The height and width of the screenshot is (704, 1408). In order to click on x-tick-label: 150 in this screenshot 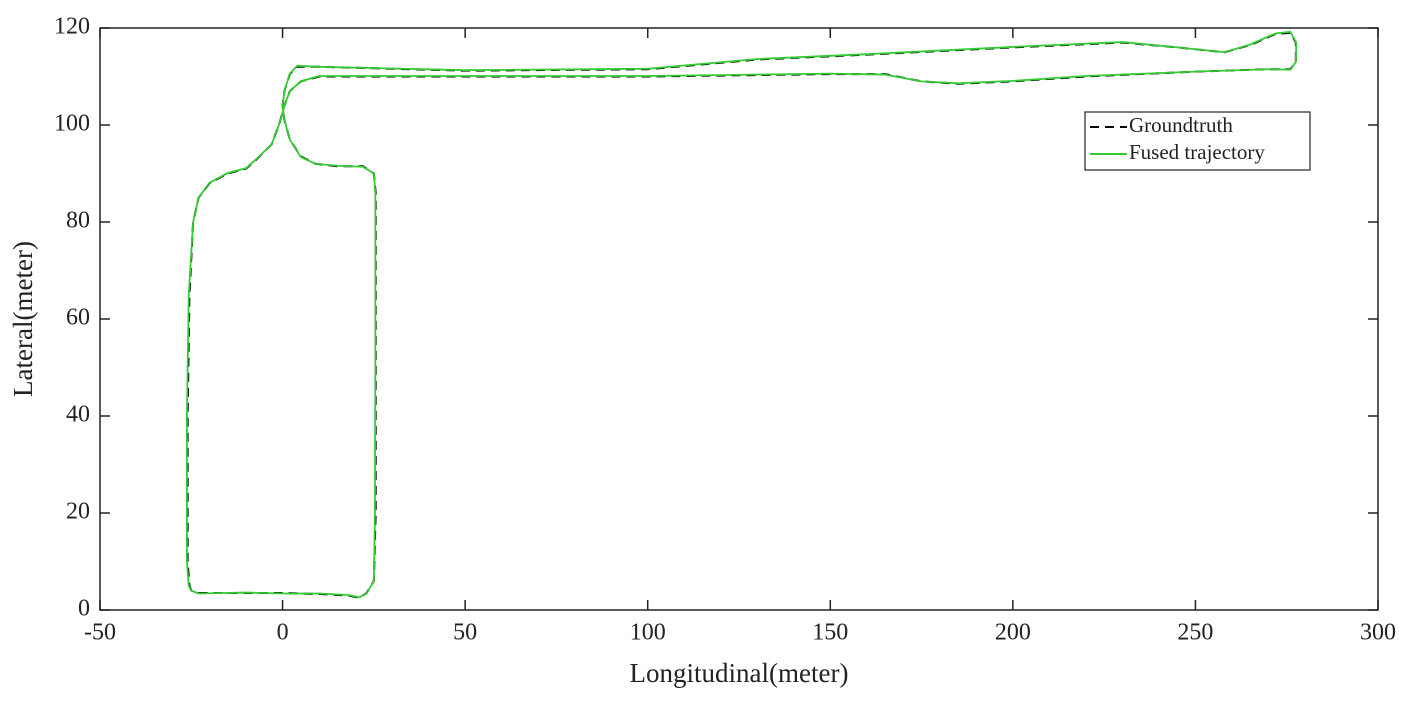, I will do `click(830, 633)`.